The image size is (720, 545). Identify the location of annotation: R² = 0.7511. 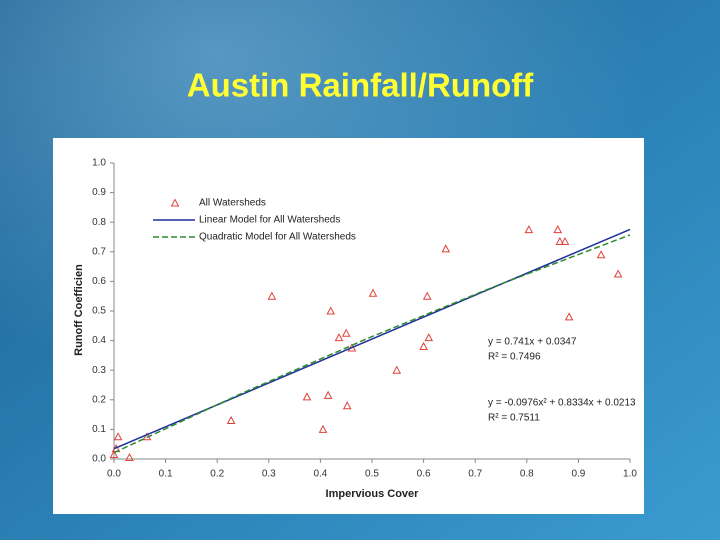
(514, 418).